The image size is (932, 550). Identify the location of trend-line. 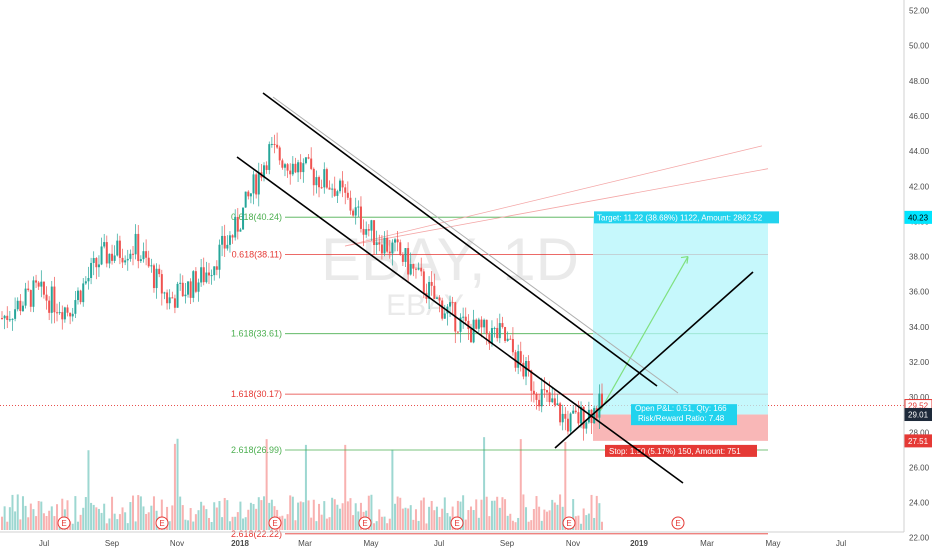
(654, 360).